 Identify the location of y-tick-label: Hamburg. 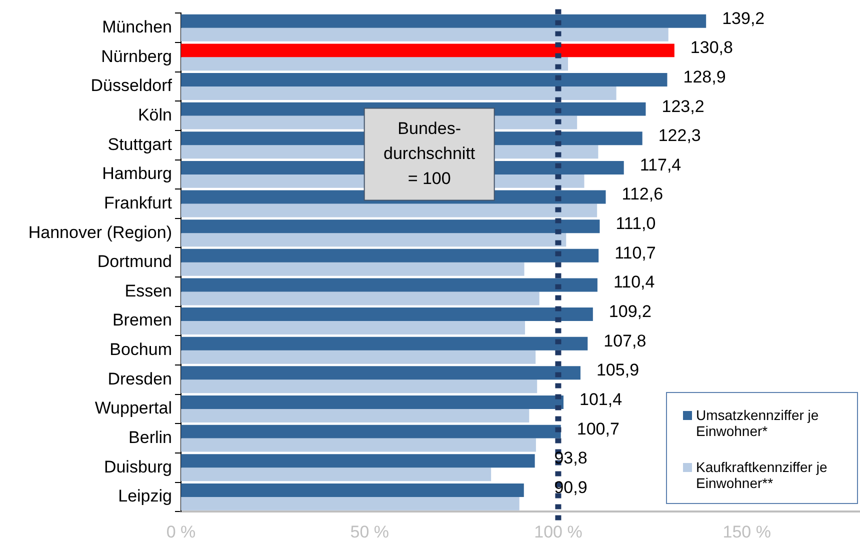
(137, 174).